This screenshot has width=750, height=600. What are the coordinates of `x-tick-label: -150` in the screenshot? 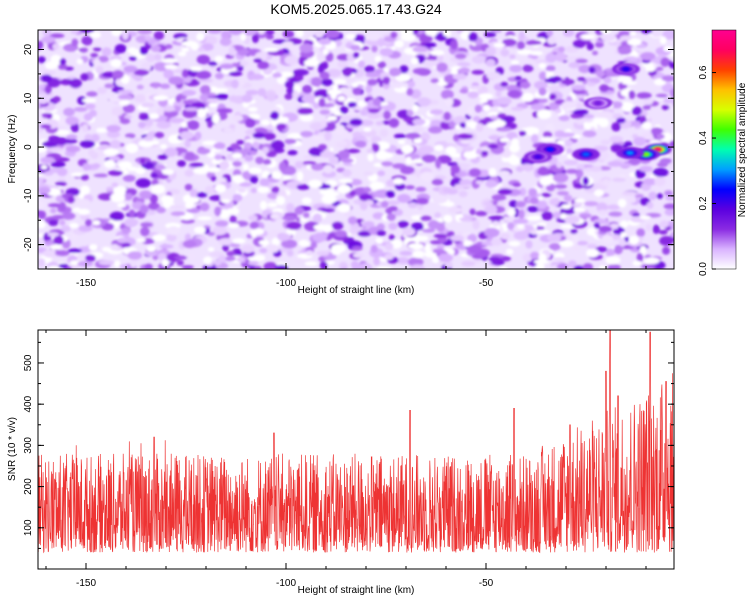 It's located at (86, 283).